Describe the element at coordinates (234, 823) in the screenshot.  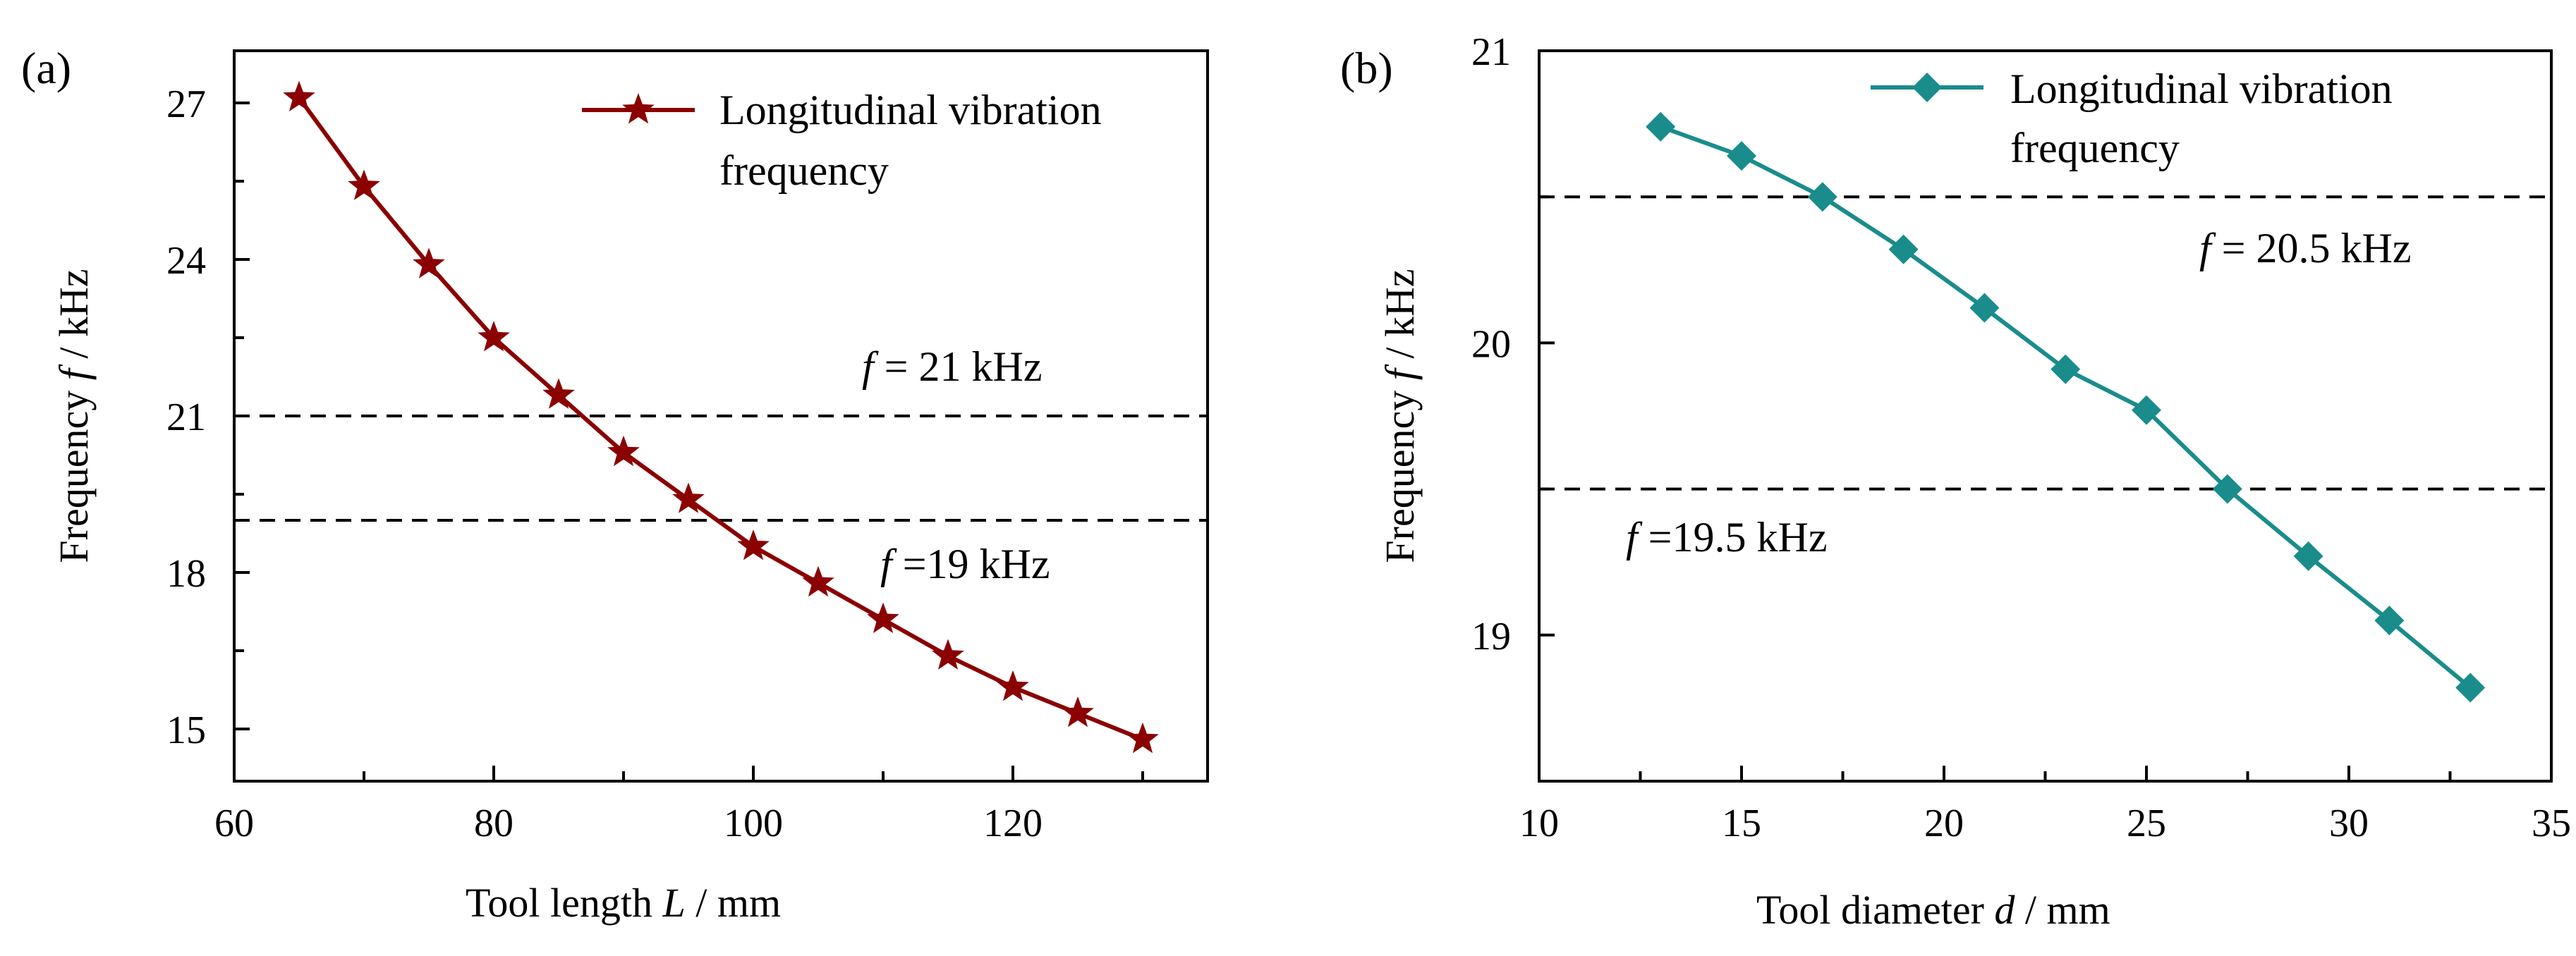
I see `x-tick-label-a: 60` at that location.